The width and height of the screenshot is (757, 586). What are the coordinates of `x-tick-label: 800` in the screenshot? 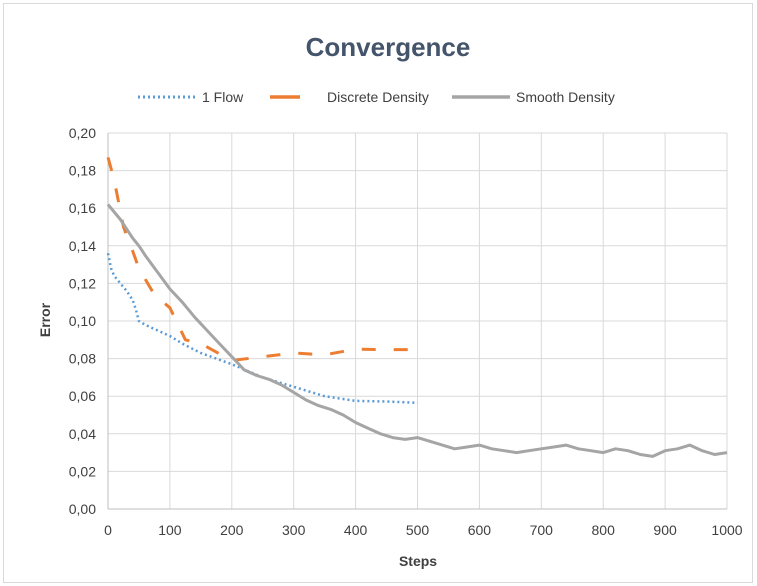 It's located at (604, 530).